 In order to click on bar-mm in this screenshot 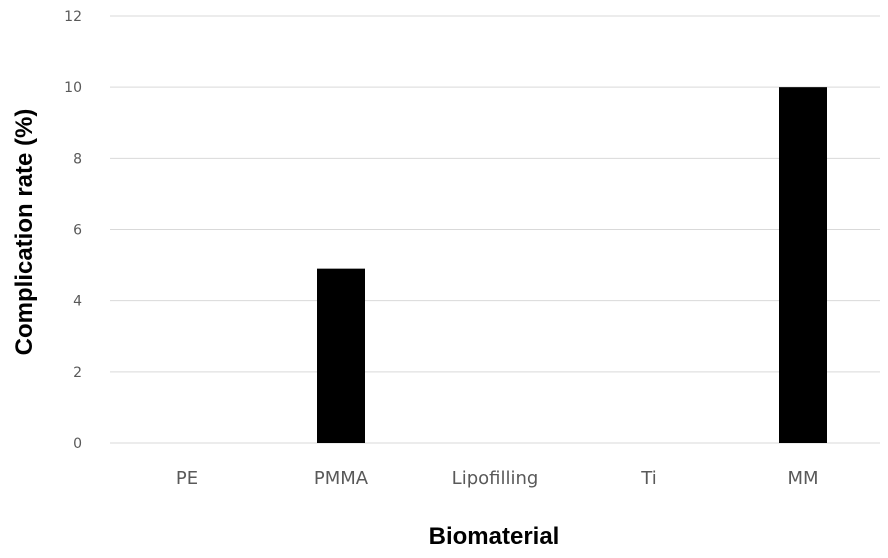, I will do `click(803, 265)`.